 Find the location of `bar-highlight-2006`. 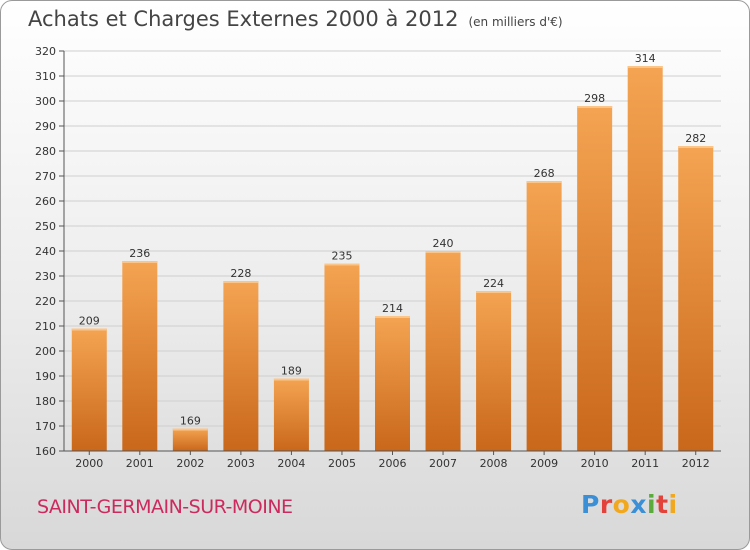

bar-highlight-2006 is located at coordinates (392, 317).